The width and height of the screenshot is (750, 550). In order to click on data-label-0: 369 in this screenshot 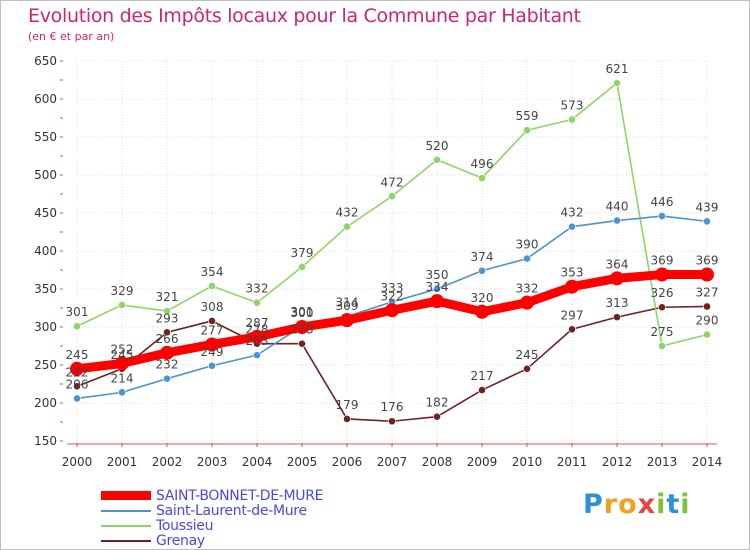, I will do `click(707, 261)`.